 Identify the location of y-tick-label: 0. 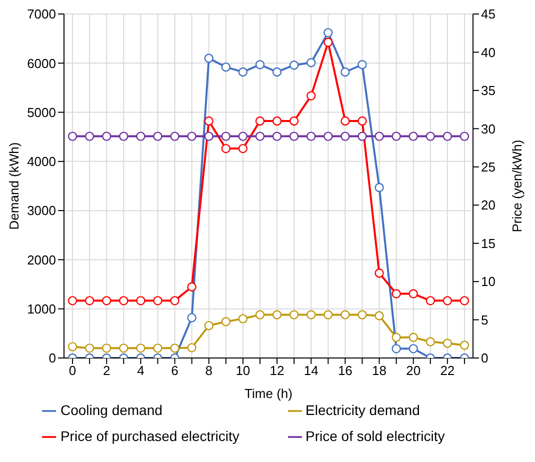
(52, 358).